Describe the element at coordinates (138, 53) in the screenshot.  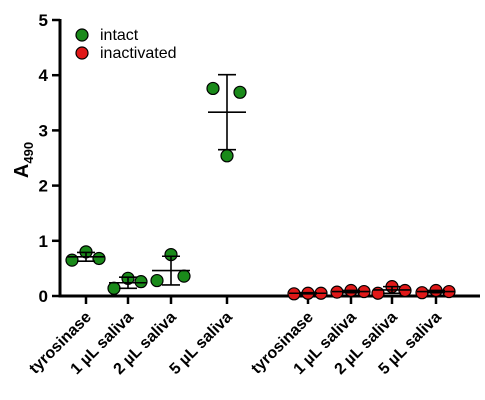
I see `legend-label: inactivated` at that location.